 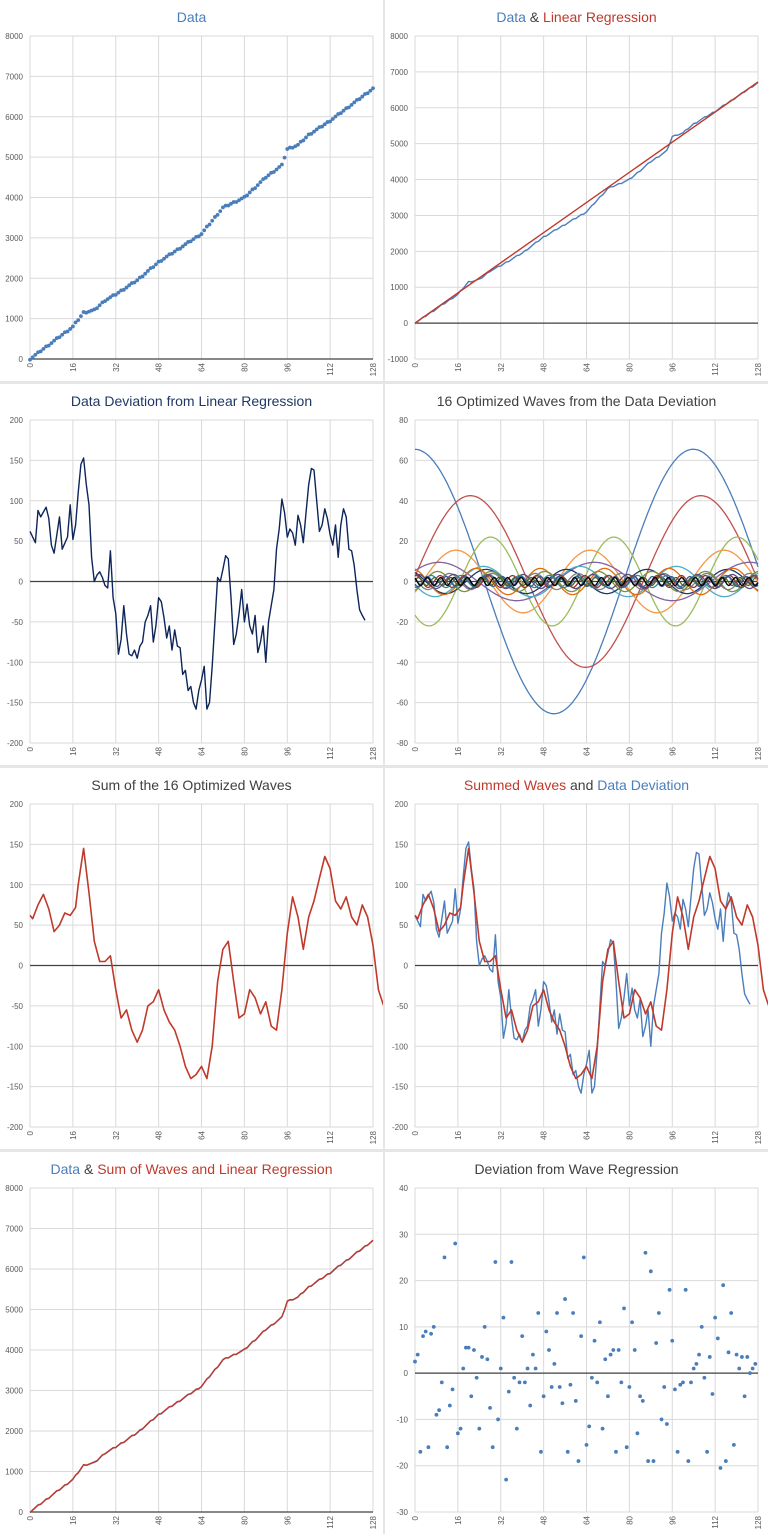 I want to click on y-tick-label: 200, so click(x=17, y=804).